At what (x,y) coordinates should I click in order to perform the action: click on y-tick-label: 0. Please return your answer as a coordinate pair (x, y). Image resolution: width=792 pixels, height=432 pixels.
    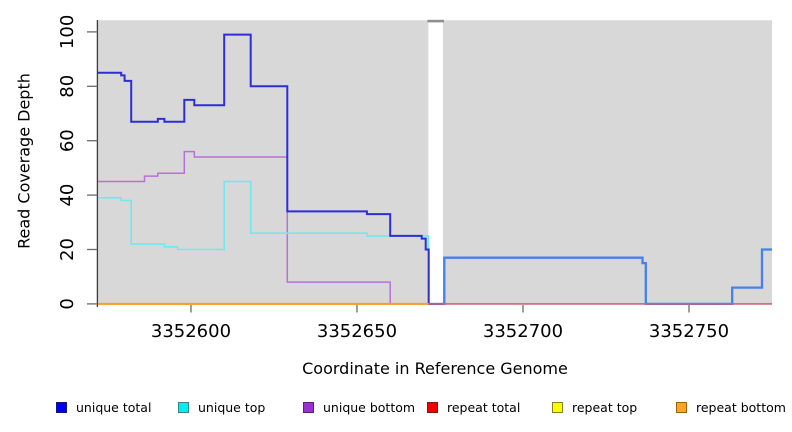
    Looking at the image, I should click on (67, 303).